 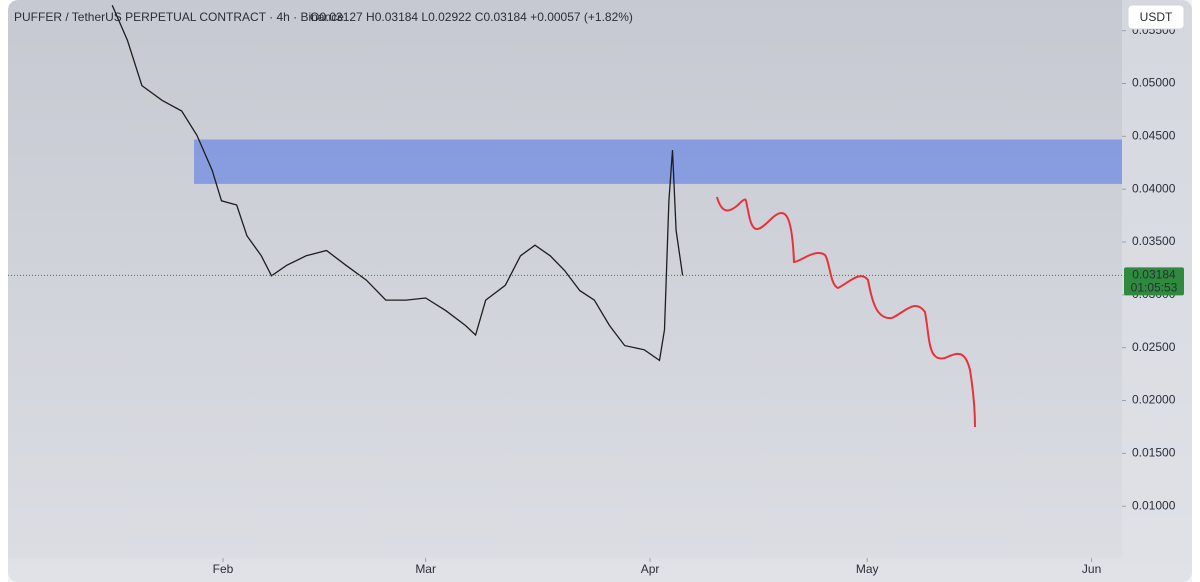 I want to click on x-tick-label: Apr, so click(x=650, y=569).